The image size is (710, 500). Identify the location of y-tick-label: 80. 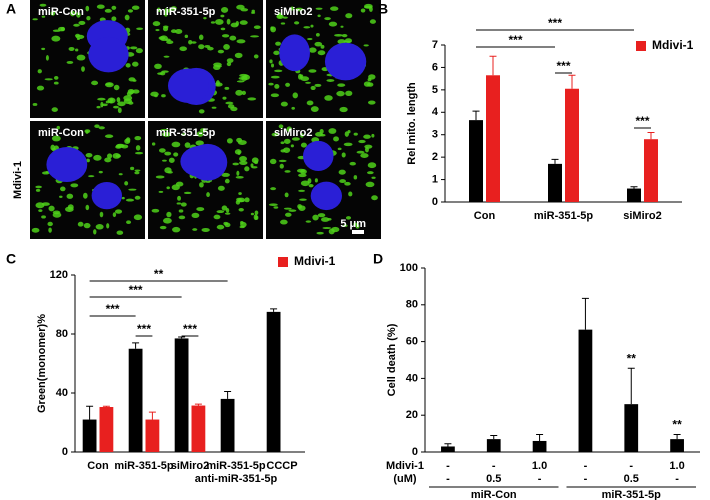
(62, 334).